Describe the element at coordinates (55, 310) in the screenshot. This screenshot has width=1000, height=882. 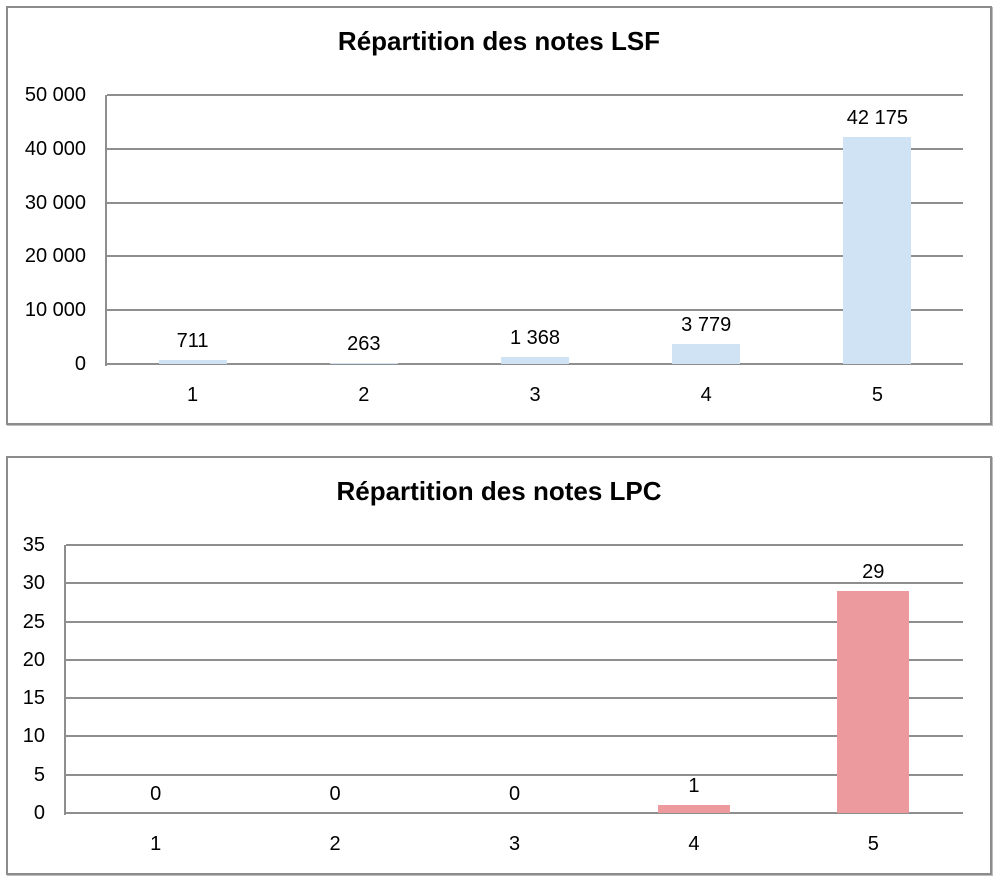
I see `y-tick-label: 10 000` at that location.